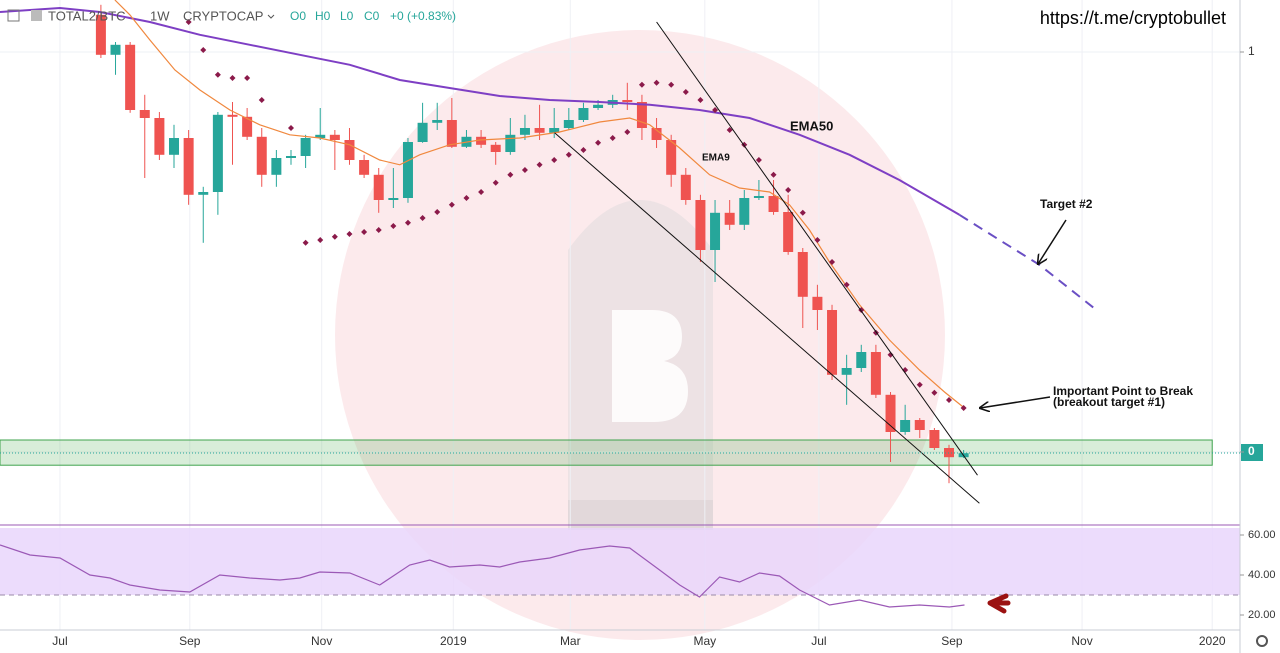  I want to click on rsi-band-fill, so click(620, 561).